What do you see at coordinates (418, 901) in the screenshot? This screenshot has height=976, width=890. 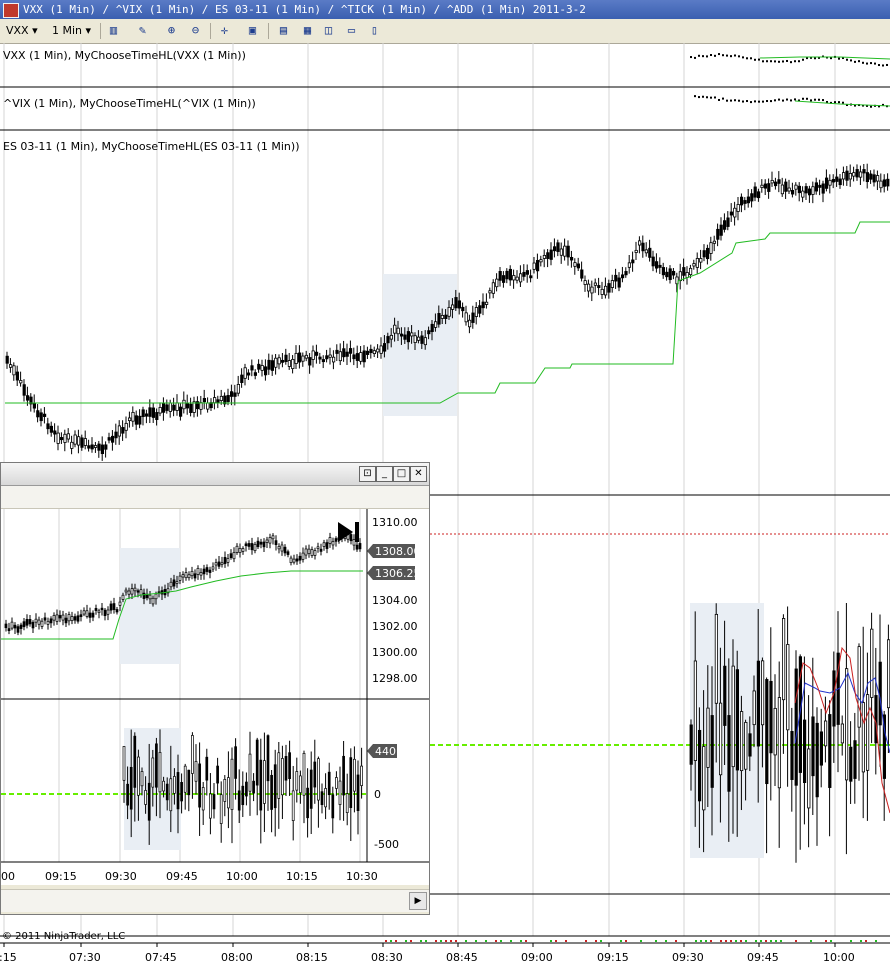 I see `scroll-right-arrow-icon: ▶` at bounding box center [418, 901].